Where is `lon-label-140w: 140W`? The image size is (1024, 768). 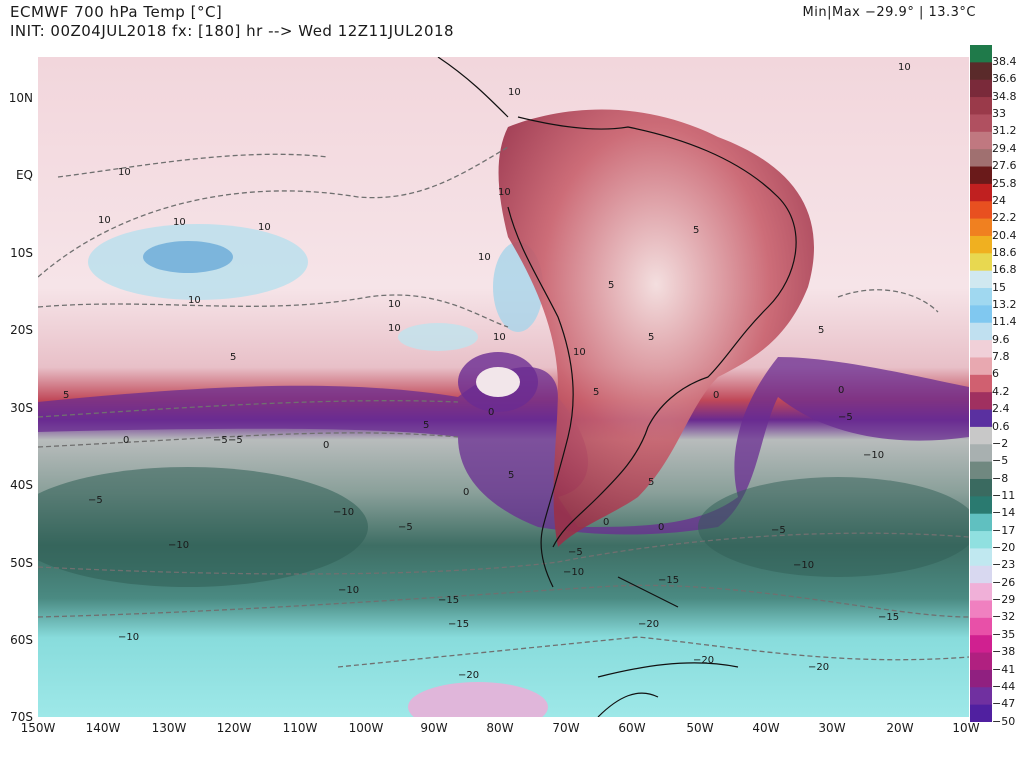
lon-label-140w: 140W is located at coordinates (103, 728).